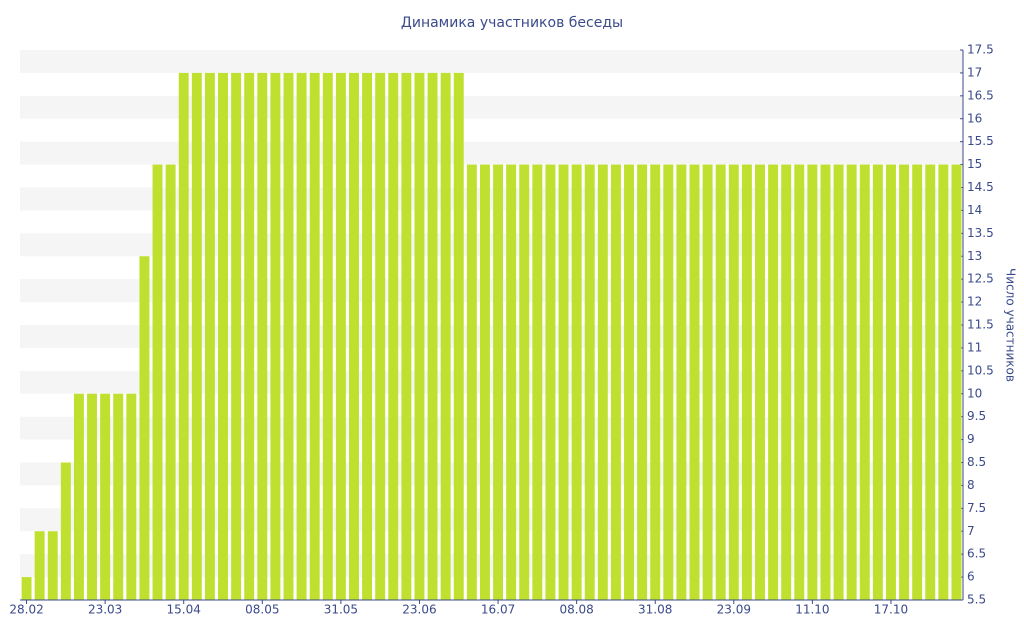  What do you see at coordinates (974, 347) in the screenshot?
I see `y-tick-label: 11` at bounding box center [974, 347].